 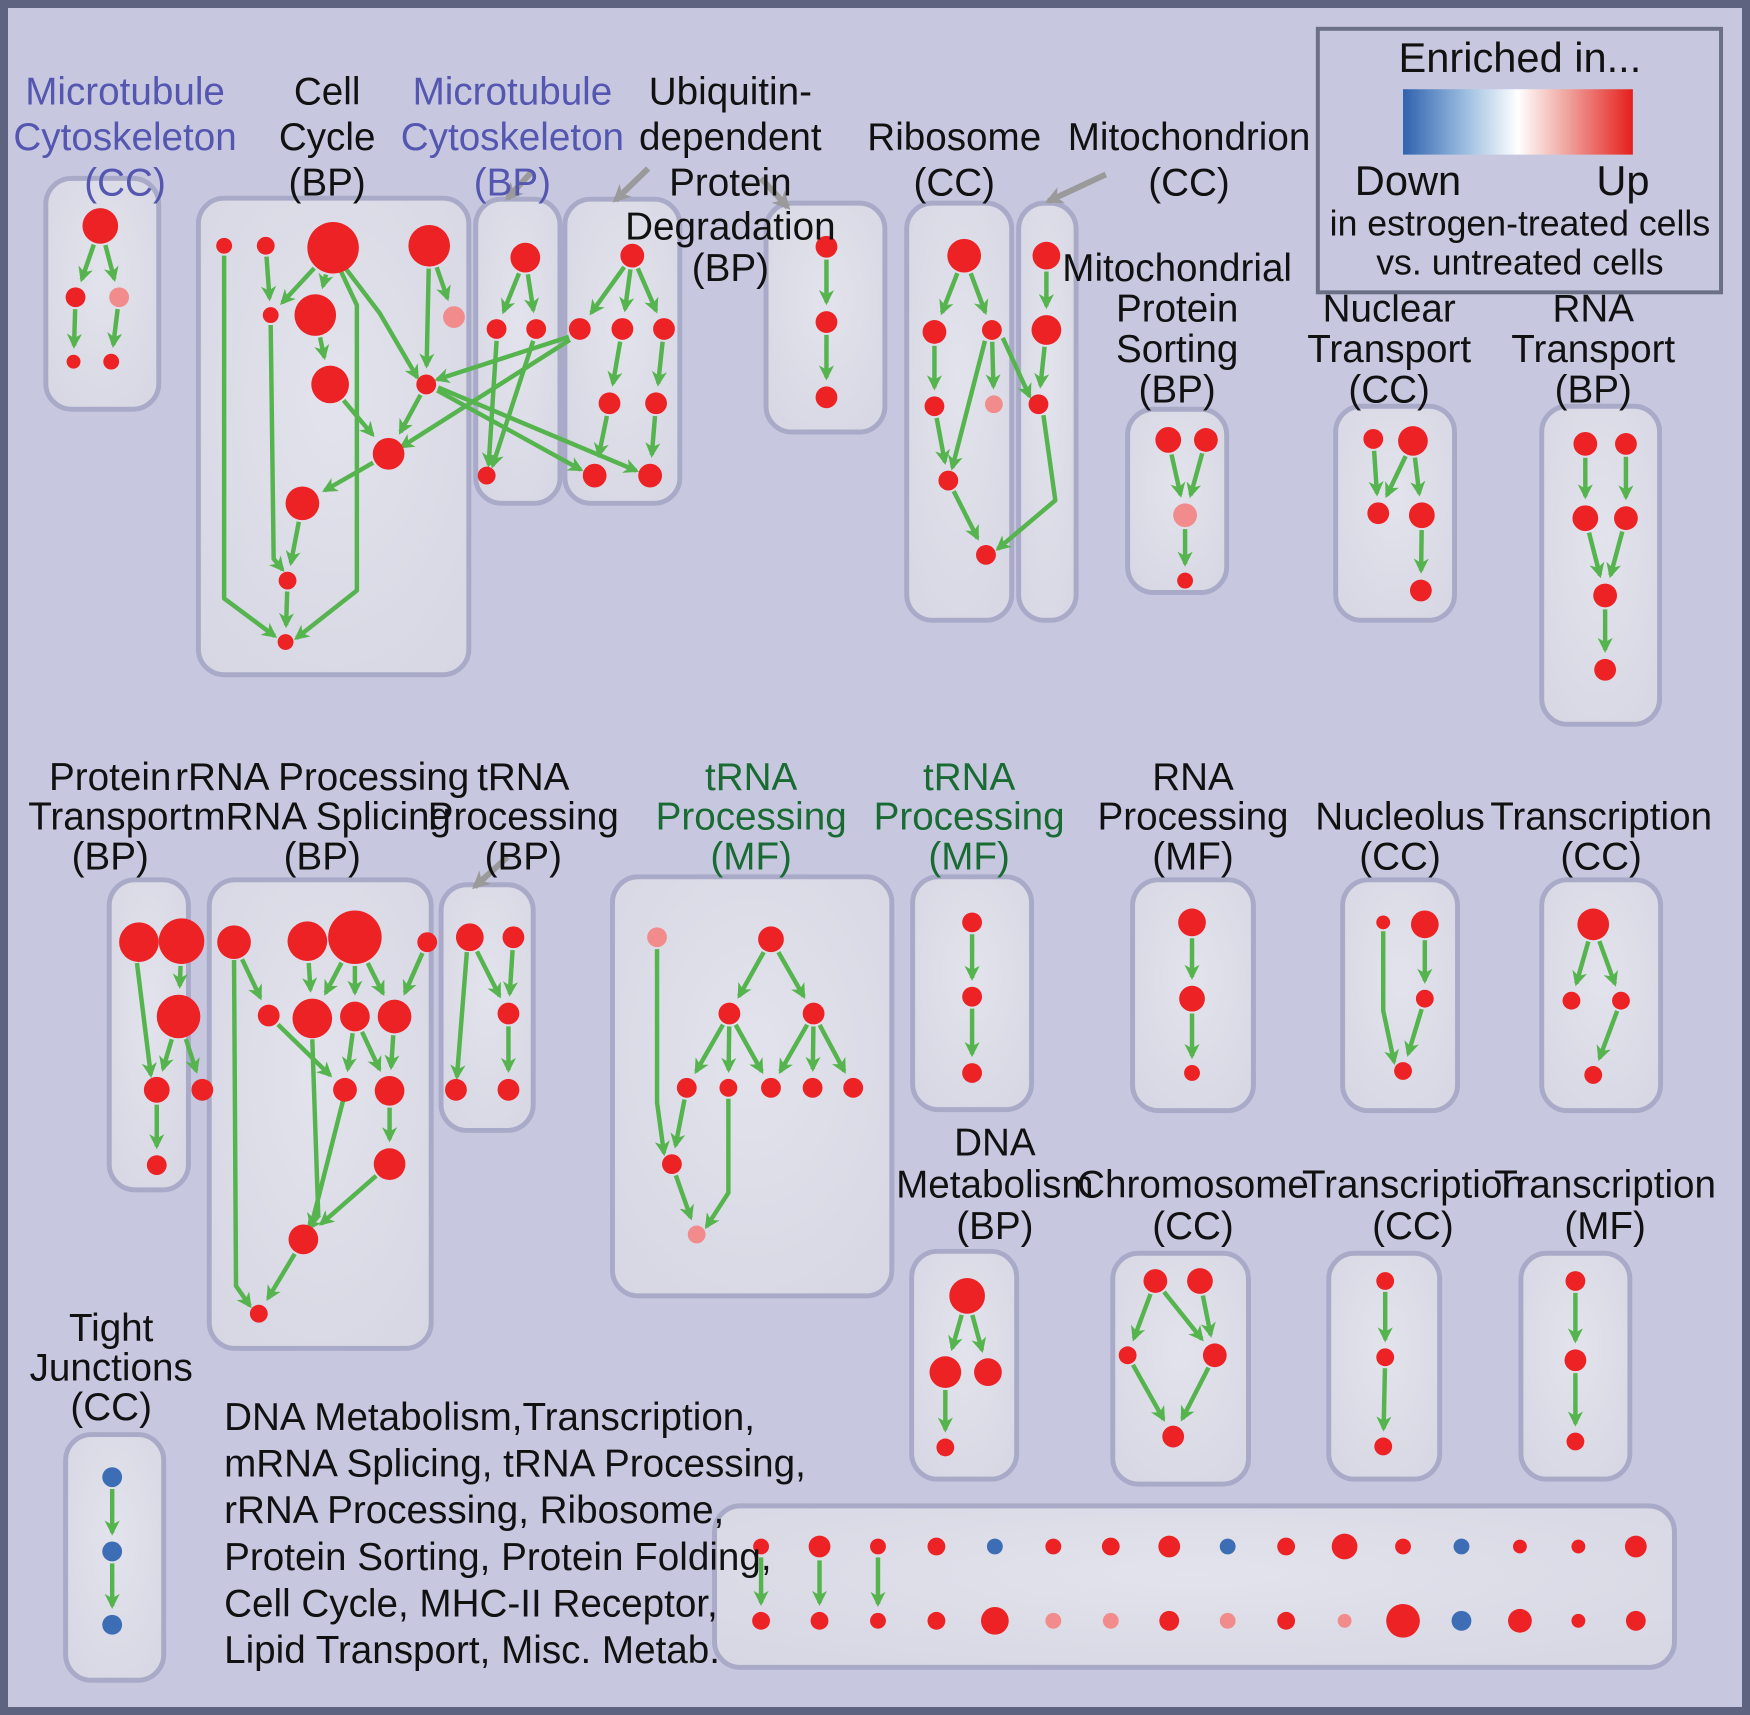 What do you see at coordinates (1413, 1184) in the screenshot?
I see `cluster-label-line: Transcription` at bounding box center [1413, 1184].